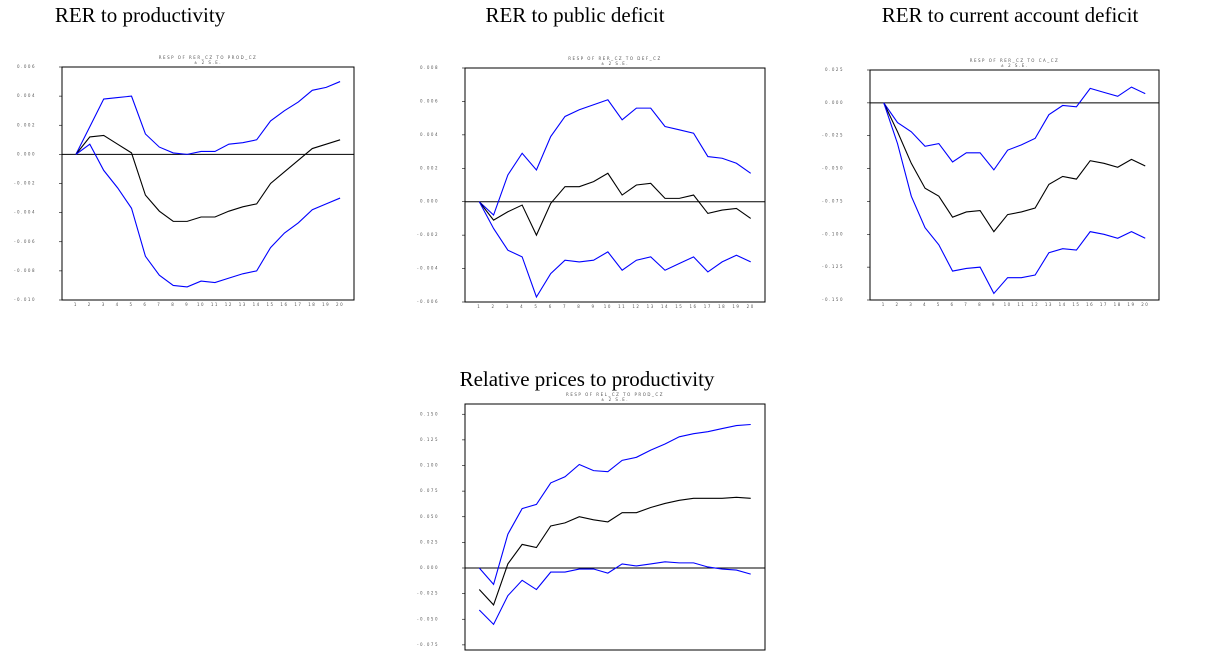 Image resolution: width=1213 pixels, height=651 pixels. Describe the element at coordinates (25, 270) in the screenshot. I see `y-tick-label: -0.008` at that location.